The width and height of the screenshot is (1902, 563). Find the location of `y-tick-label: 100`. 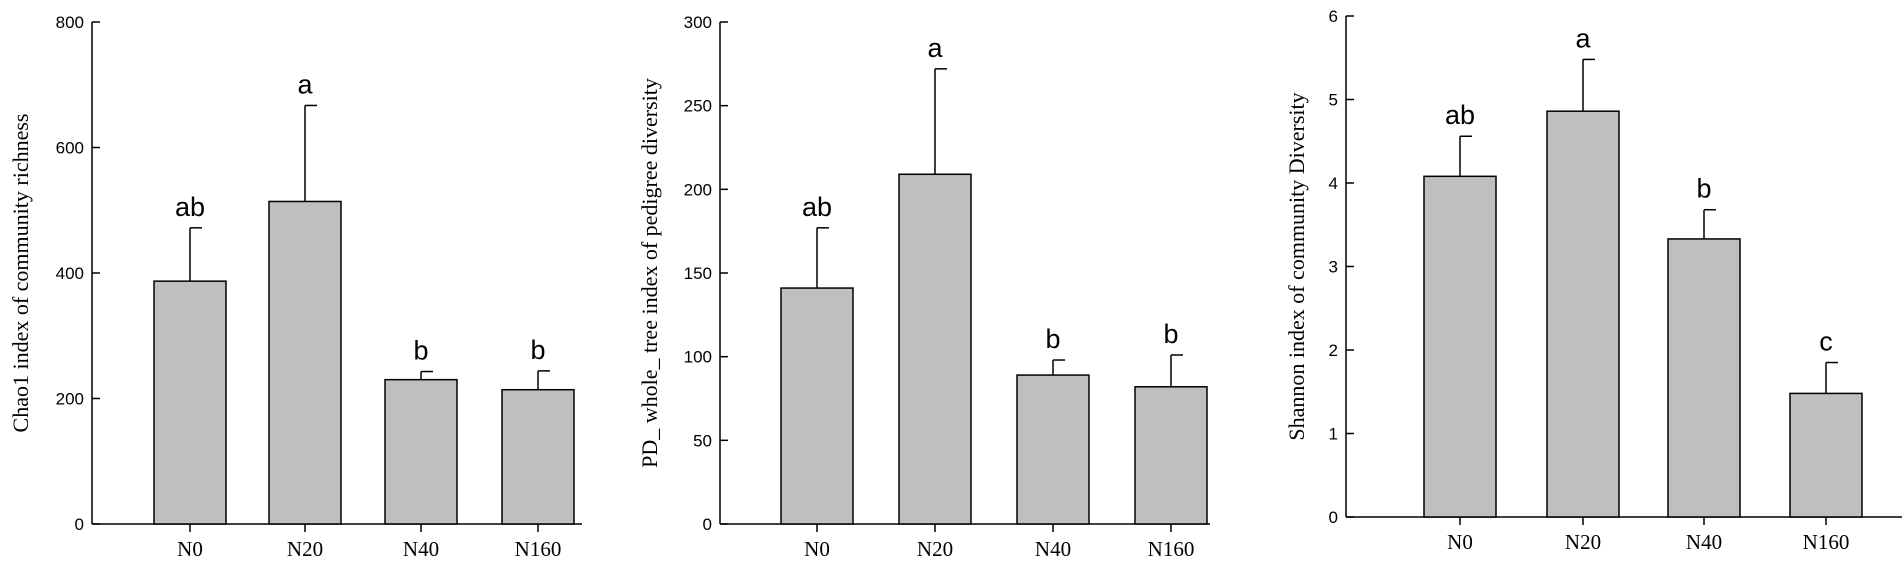

y-tick-label: 100 is located at coordinates (698, 357).